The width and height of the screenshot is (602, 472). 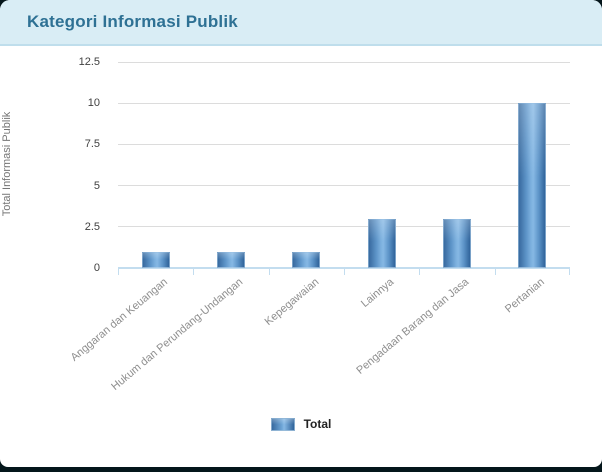 I want to click on legend-item-total: Total, so click(x=301, y=424).